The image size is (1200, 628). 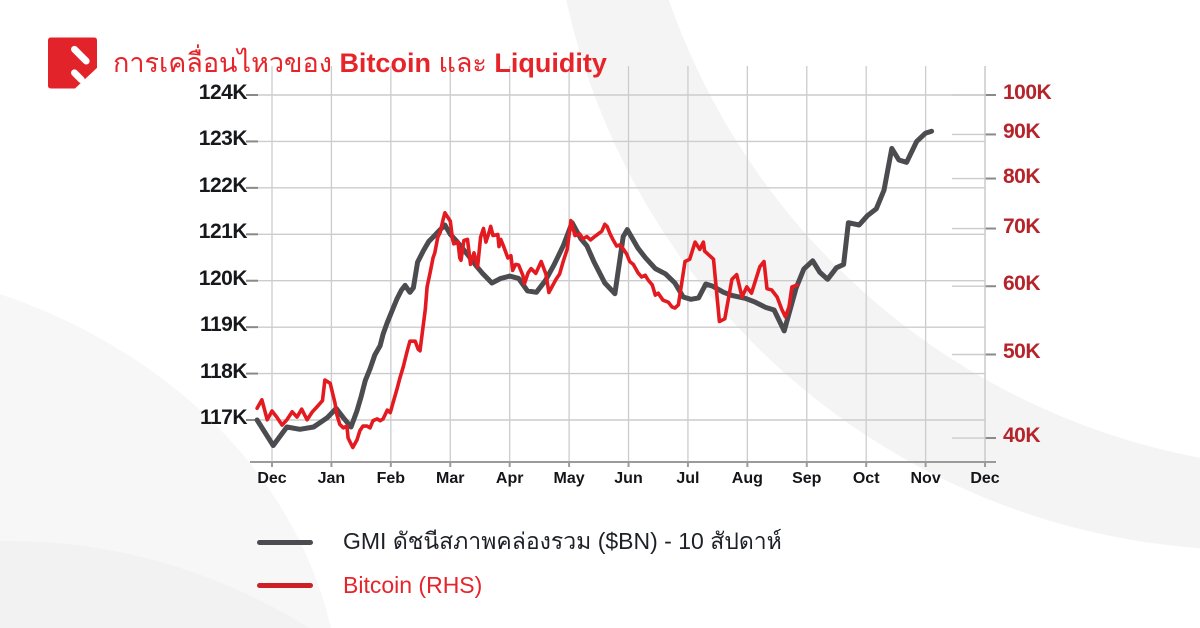 What do you see at coordinates (866, 478) in the screenshot?
I see `x-axis-month-label: Oct` at bounding box center [866, 478].